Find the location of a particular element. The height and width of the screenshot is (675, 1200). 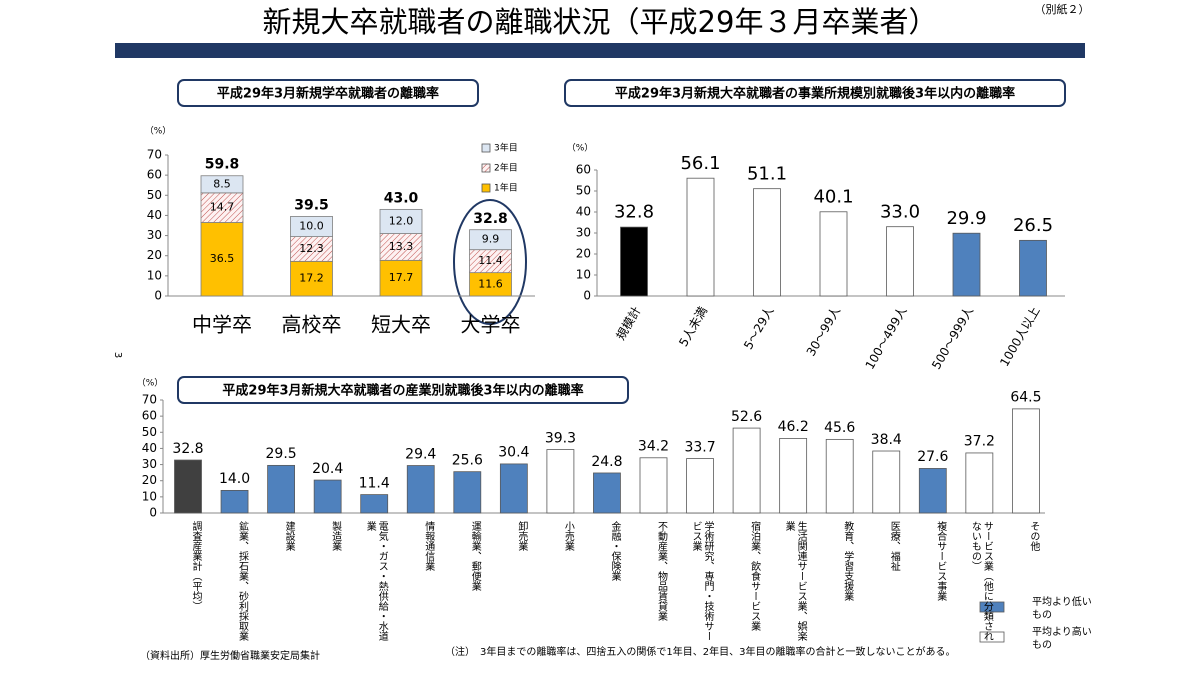

legend-label: 3年目 is located at coordinates (506, 148).